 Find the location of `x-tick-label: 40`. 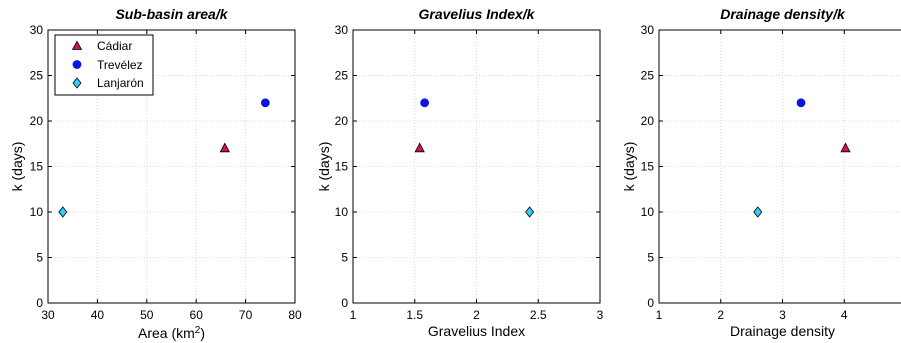

x-tick-label: 40 is located at coordinates (98, 315).